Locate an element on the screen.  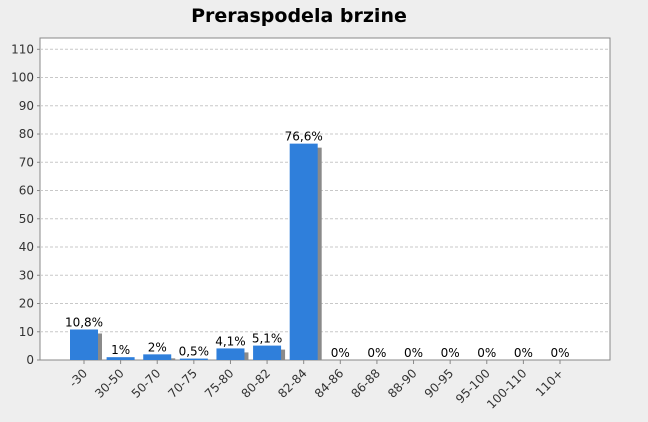
x-tick-label: 110+ is located at coordinates (549, 382).